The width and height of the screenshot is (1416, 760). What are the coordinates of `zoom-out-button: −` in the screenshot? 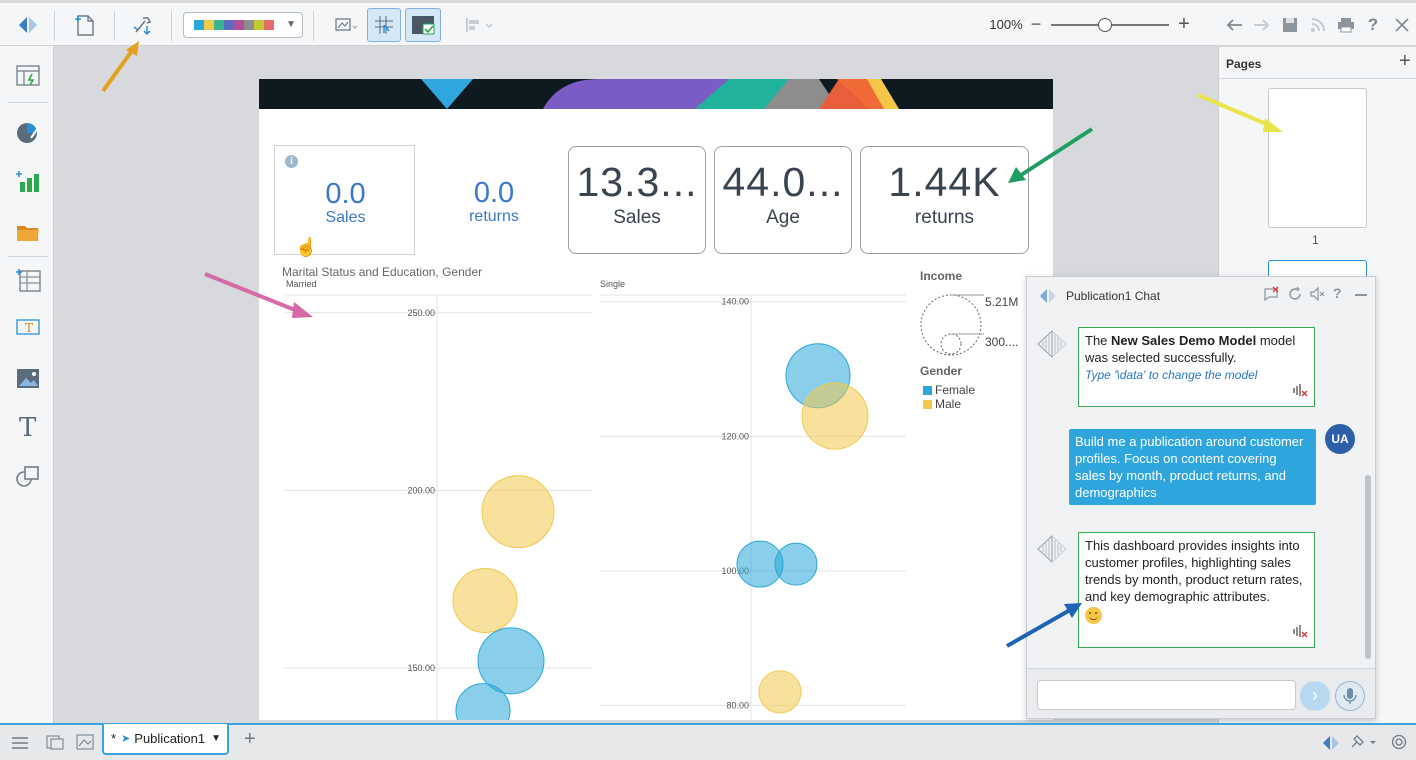 It's located at (1036, 24).